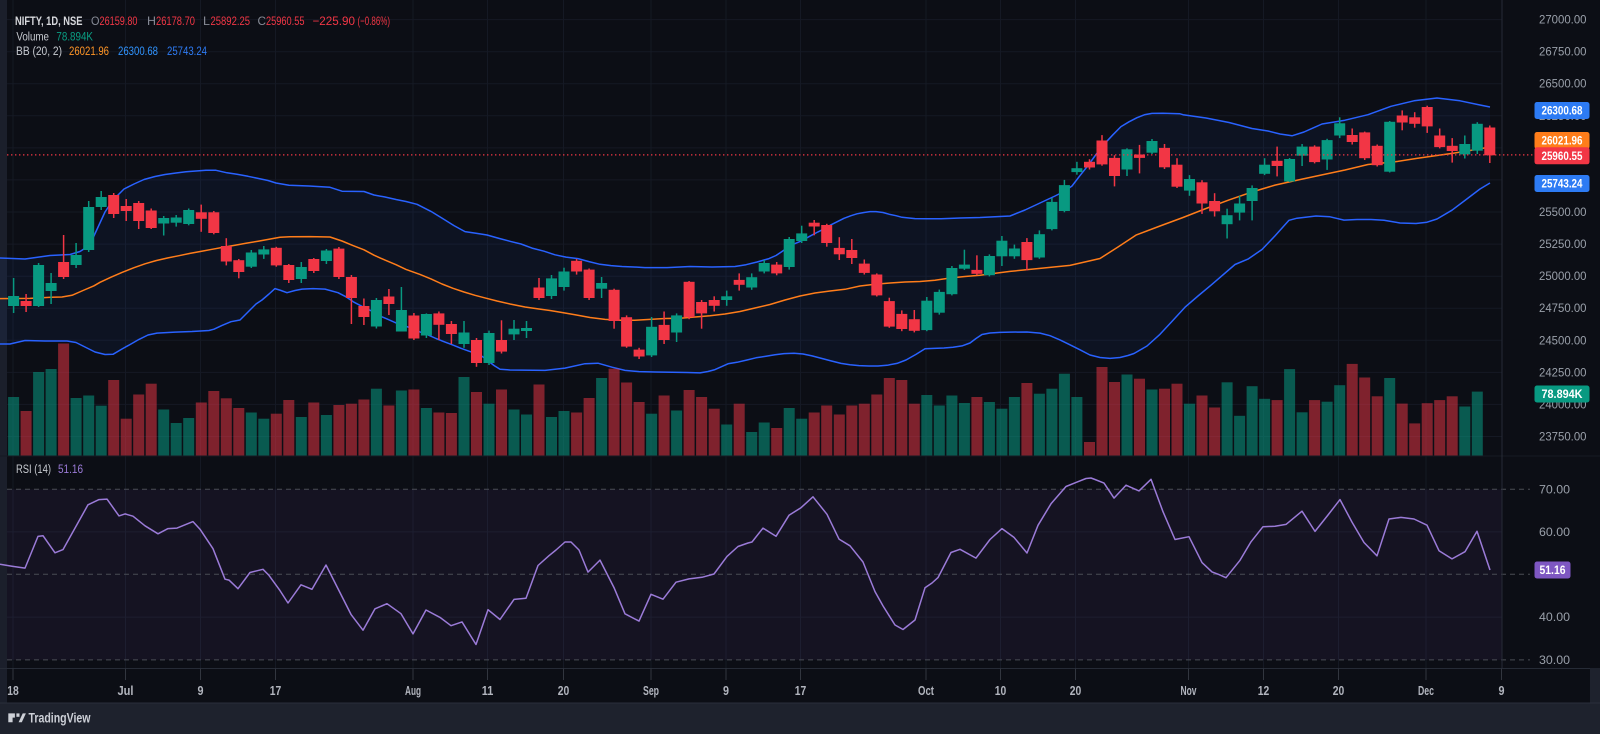  I want to click on svg-text: TradingView, so click(60, 718).